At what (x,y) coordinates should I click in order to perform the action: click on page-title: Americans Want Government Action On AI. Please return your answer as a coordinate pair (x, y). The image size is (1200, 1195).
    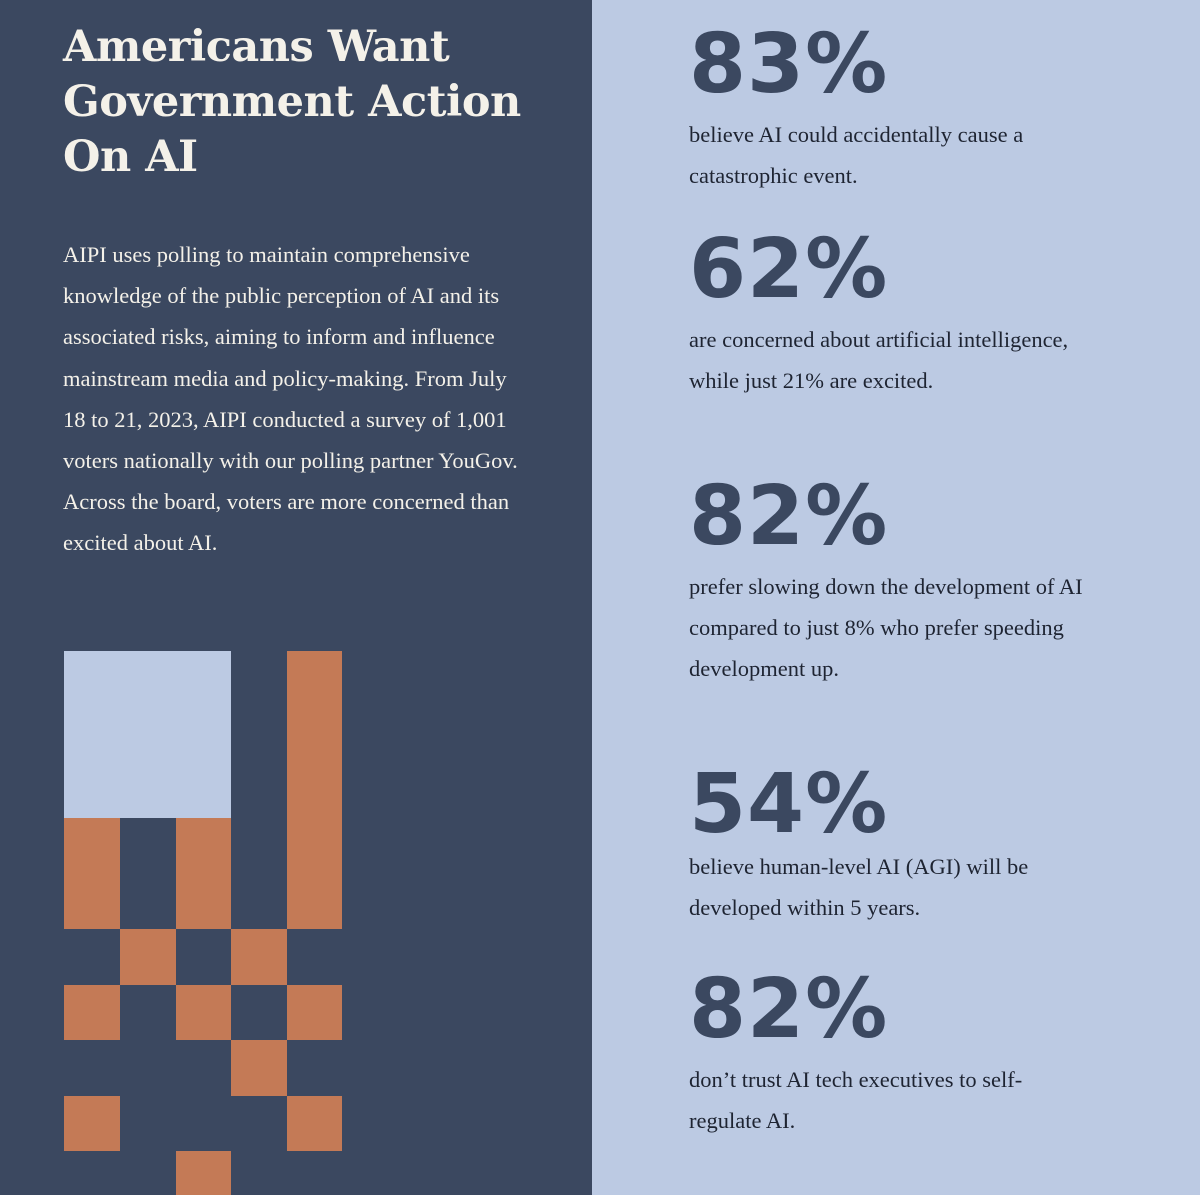
    Looking at the image, I should click on (313, 102).